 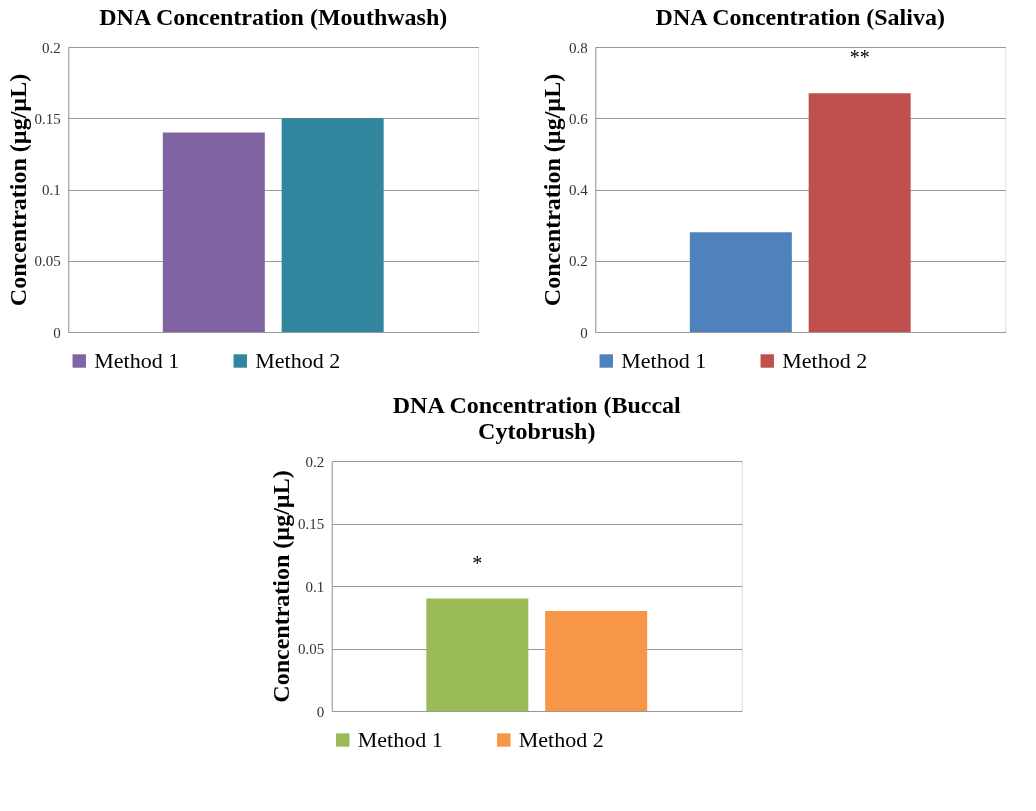 I want to click on annotation: **, so click(x=859, y=57).